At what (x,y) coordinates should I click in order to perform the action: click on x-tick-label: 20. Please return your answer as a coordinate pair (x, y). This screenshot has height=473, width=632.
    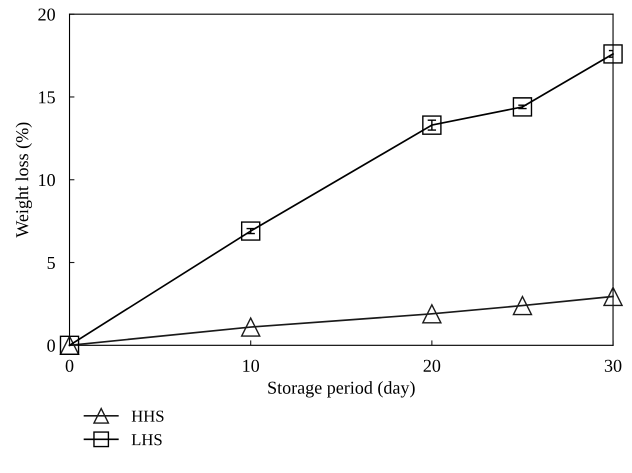
    Looking at the image, I should click on (432, 366).